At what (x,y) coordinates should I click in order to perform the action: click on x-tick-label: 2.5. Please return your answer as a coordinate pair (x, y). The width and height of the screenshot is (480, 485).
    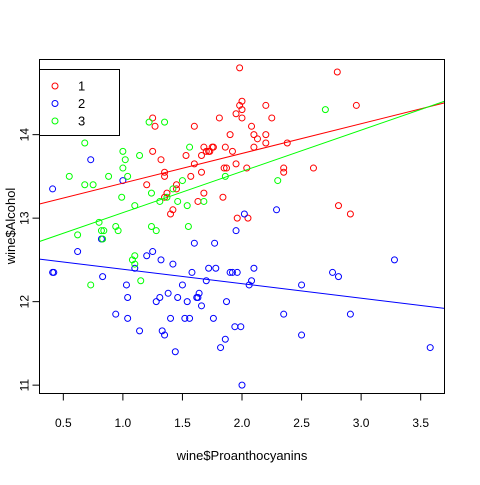
    Looking at the image, I should click on (301, 423).